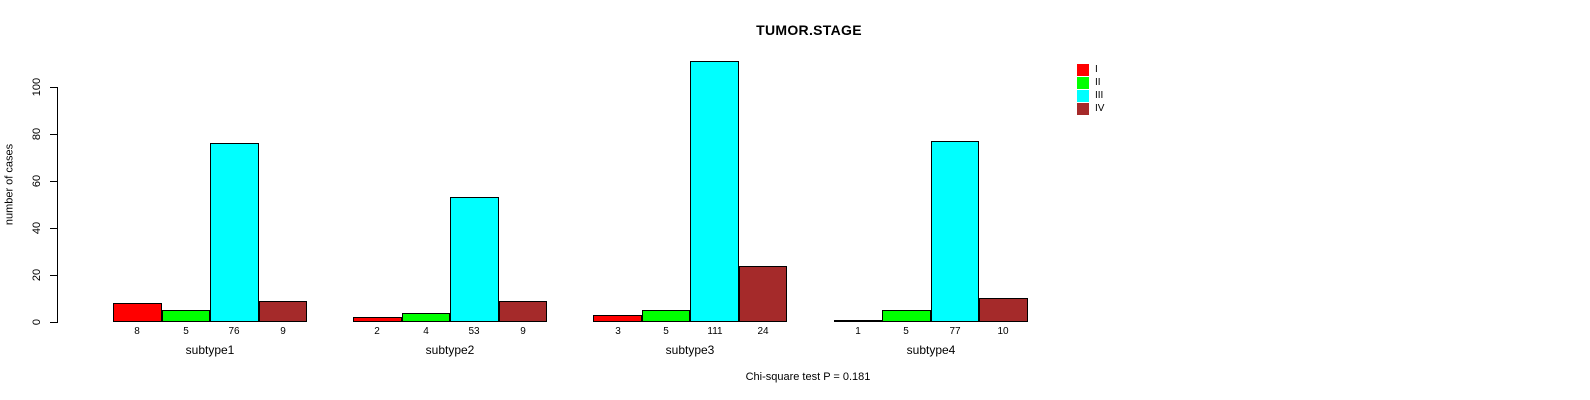 Image resolution: width=1590 pixels, height=400 pixels. Describe the element at coordinates (906, 316) in the screenshot. I see `bar-segment-ii-subtype4` at that location.